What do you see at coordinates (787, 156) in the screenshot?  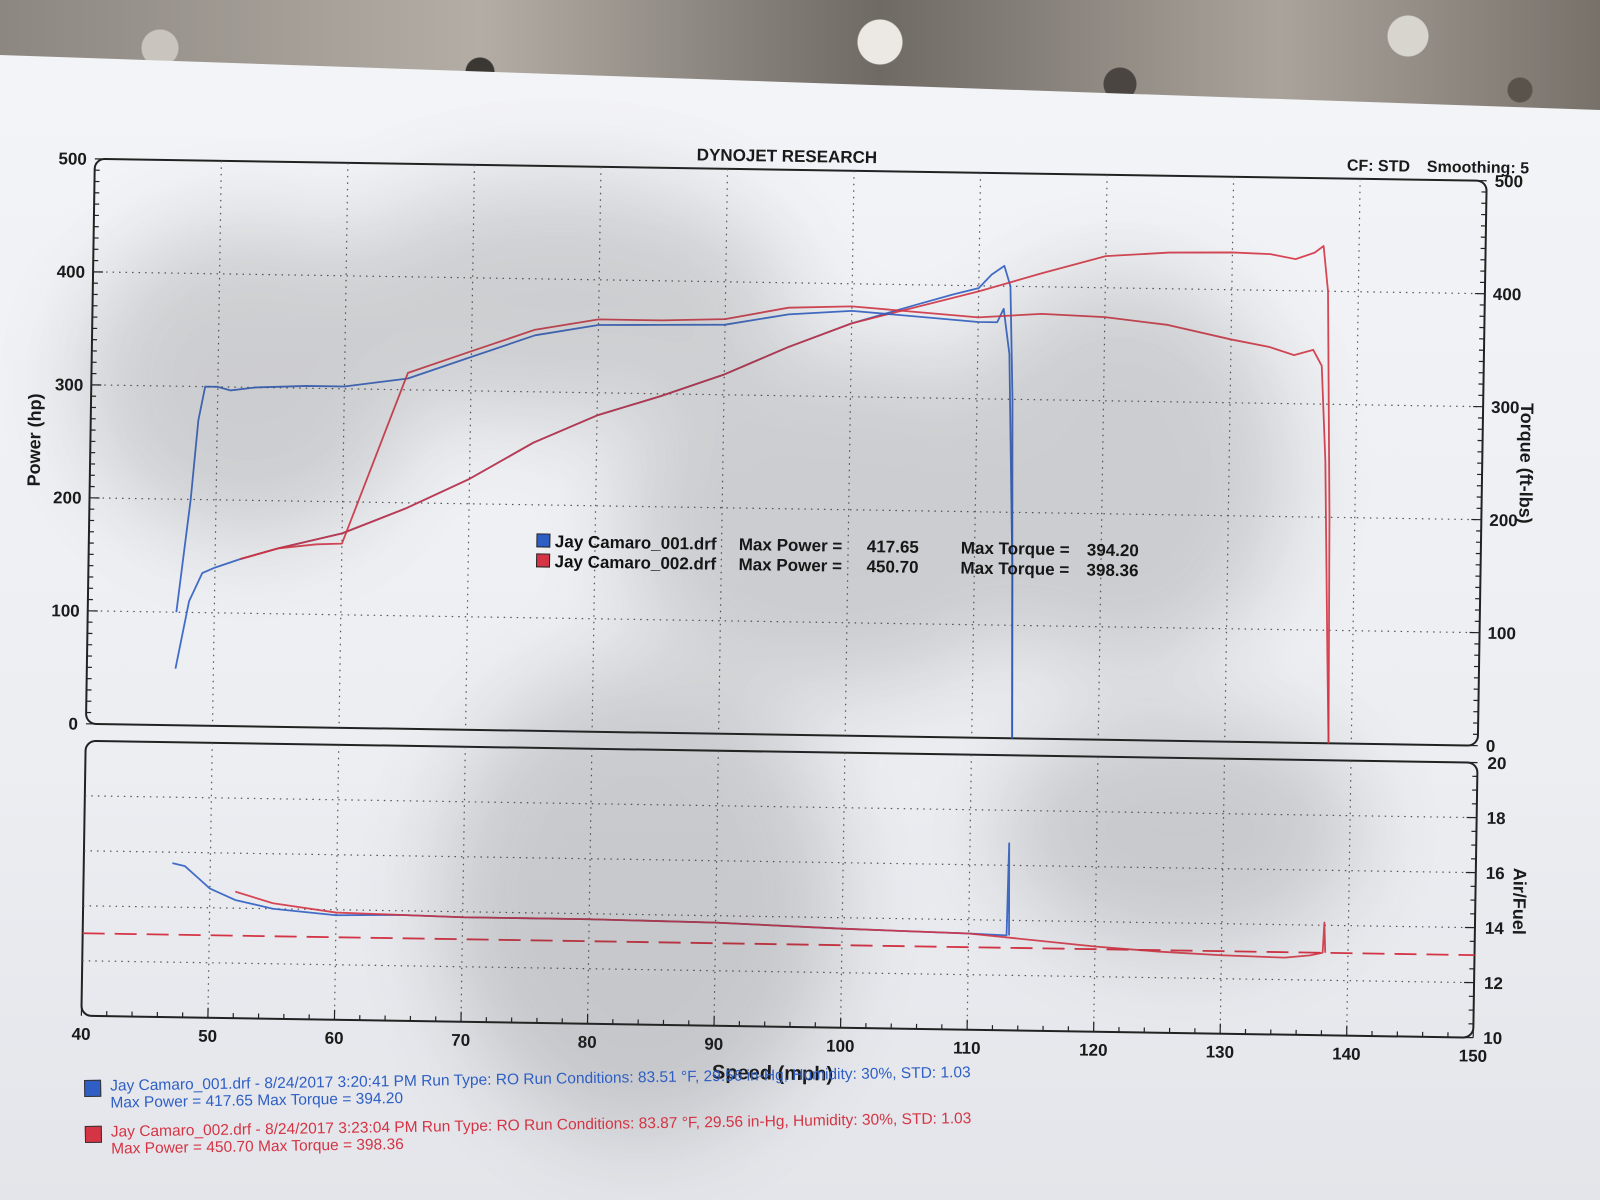 I see `chart-title: DYNOJET RESEARCH` at bounding box center [787, 156].